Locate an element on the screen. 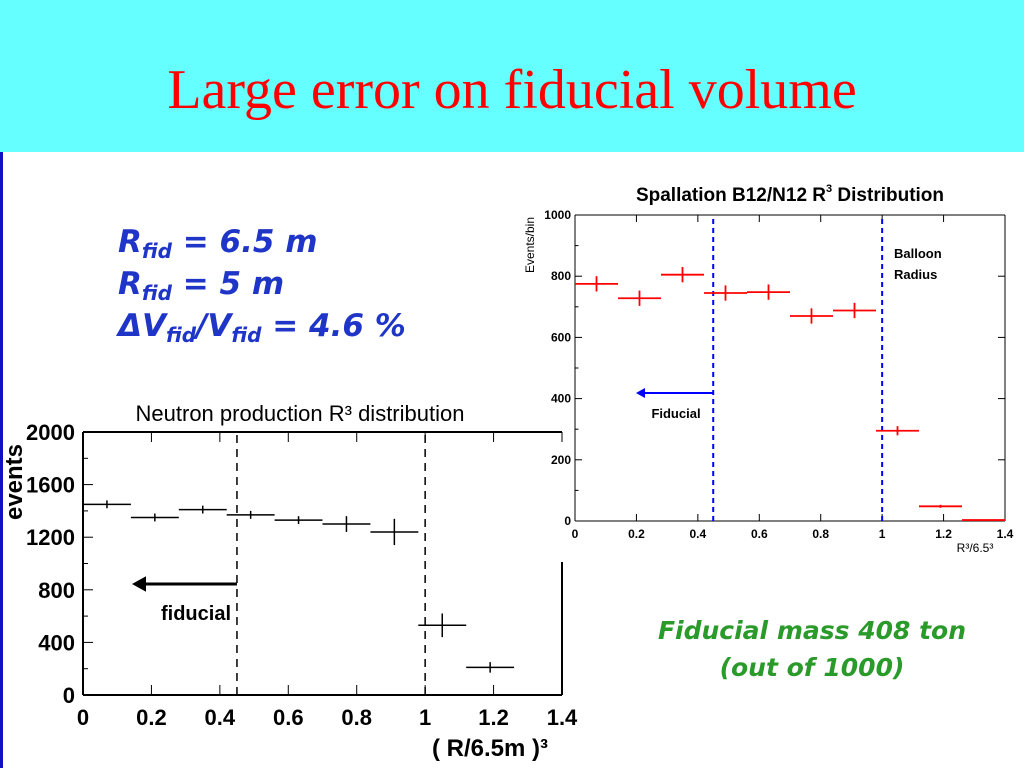 The height and width of the screenshot is (768, 1024). y-tick-label: 1200 is located at coordinates (50, 537).